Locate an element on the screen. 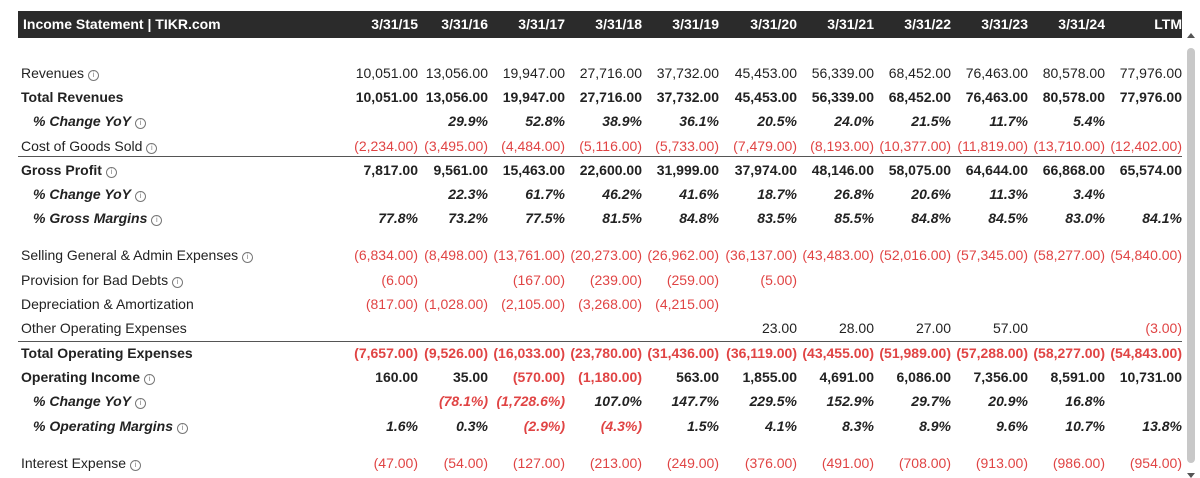 The image size is (1200, 478). table-cell: 8.3% is located at coordinates (858, 426).